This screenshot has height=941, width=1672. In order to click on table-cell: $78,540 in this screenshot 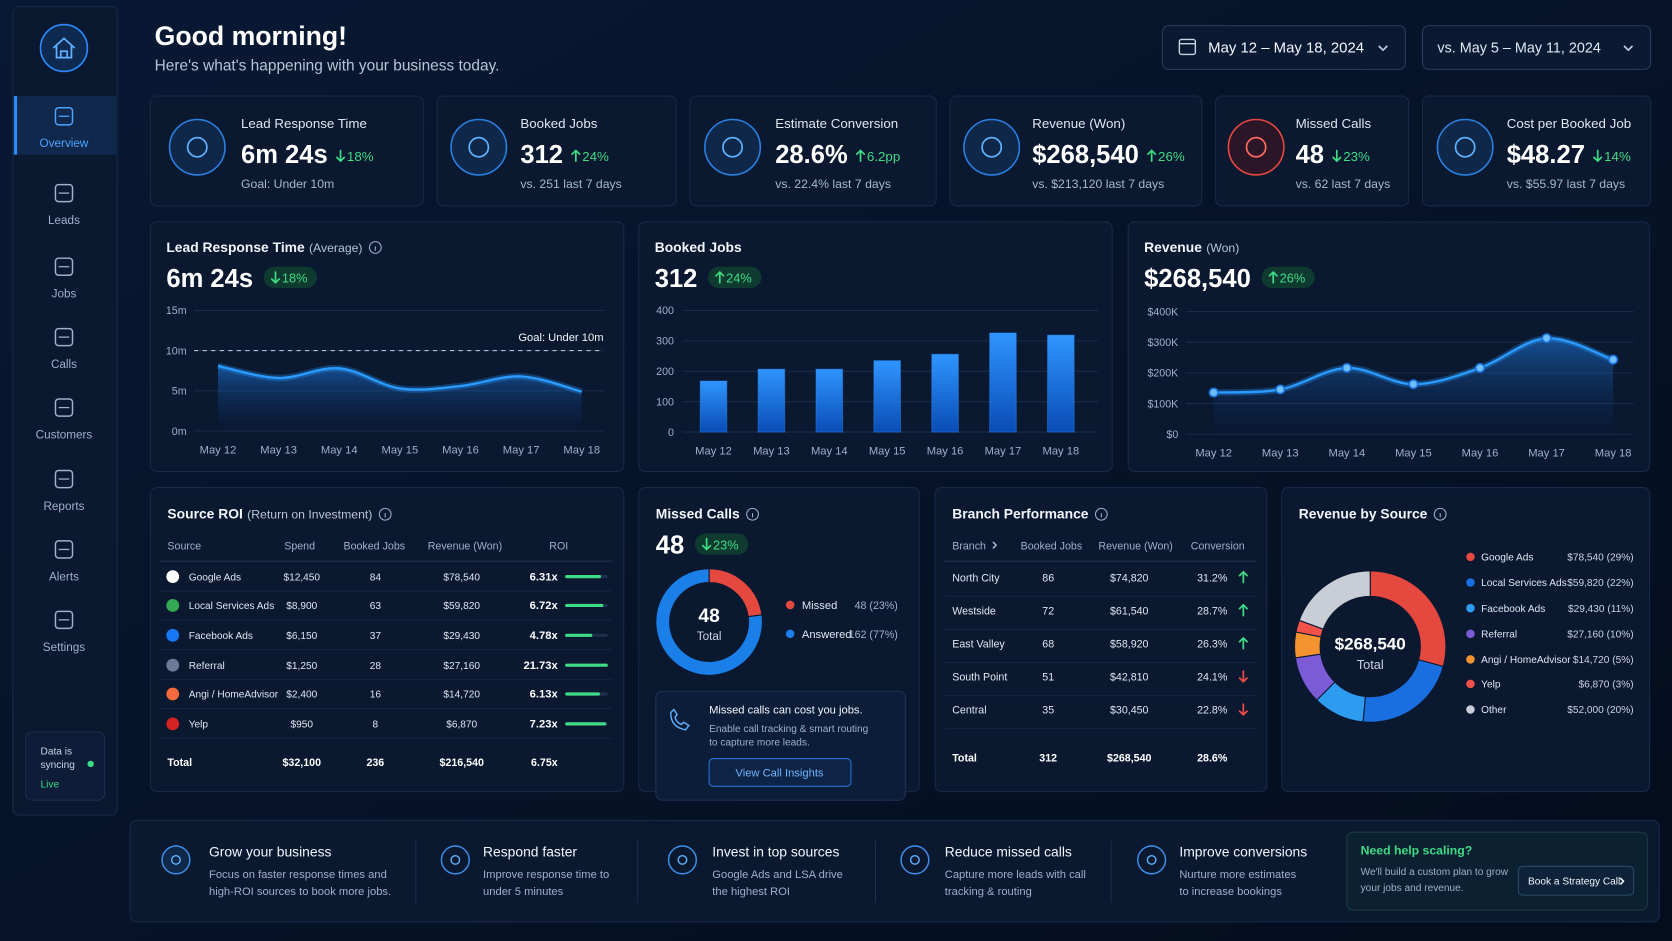, I will do `click(461, 577)`.